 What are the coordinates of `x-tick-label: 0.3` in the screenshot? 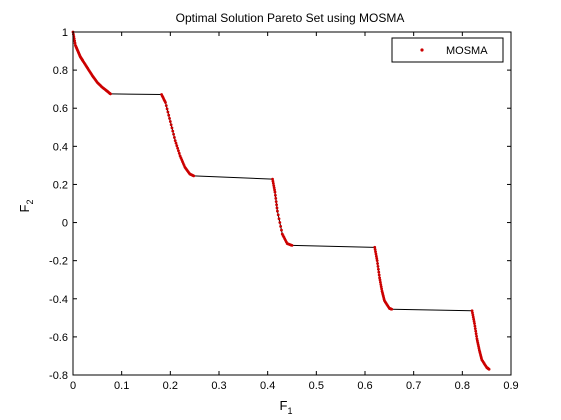 It's located at (218, 386).